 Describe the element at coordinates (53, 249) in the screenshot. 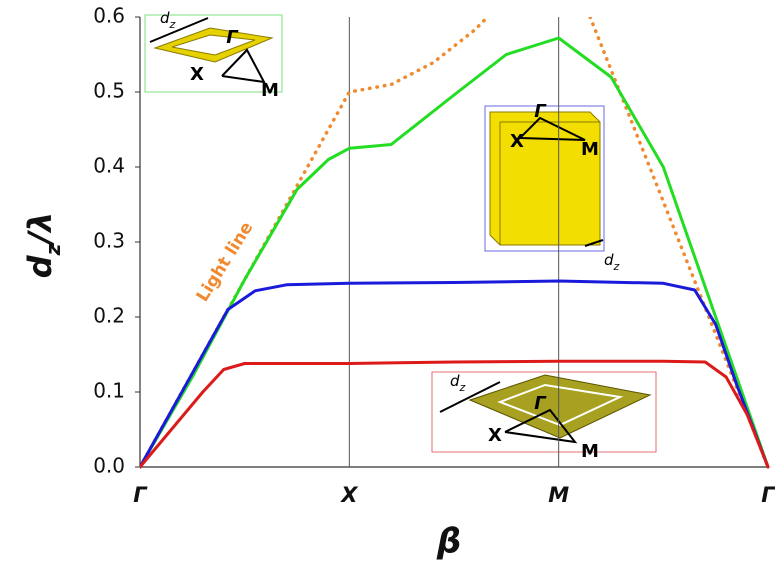

I see `y-axis-label-part: z` at that location.